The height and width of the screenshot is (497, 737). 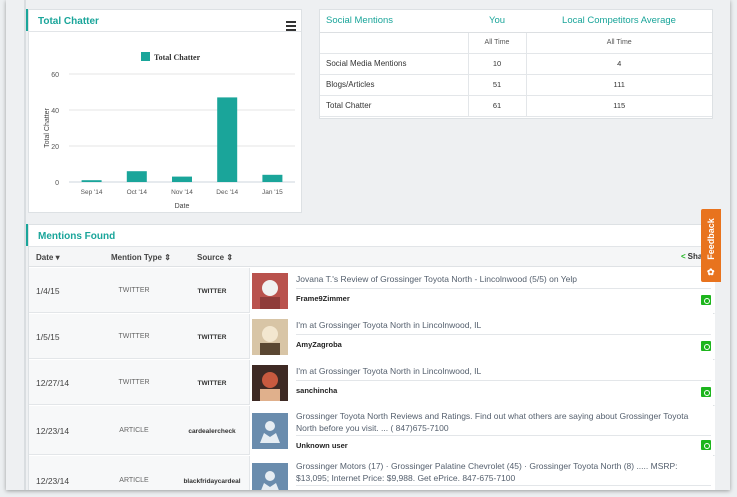 I want to click on mention-author: sanchincha, so click(x=317, y=390).